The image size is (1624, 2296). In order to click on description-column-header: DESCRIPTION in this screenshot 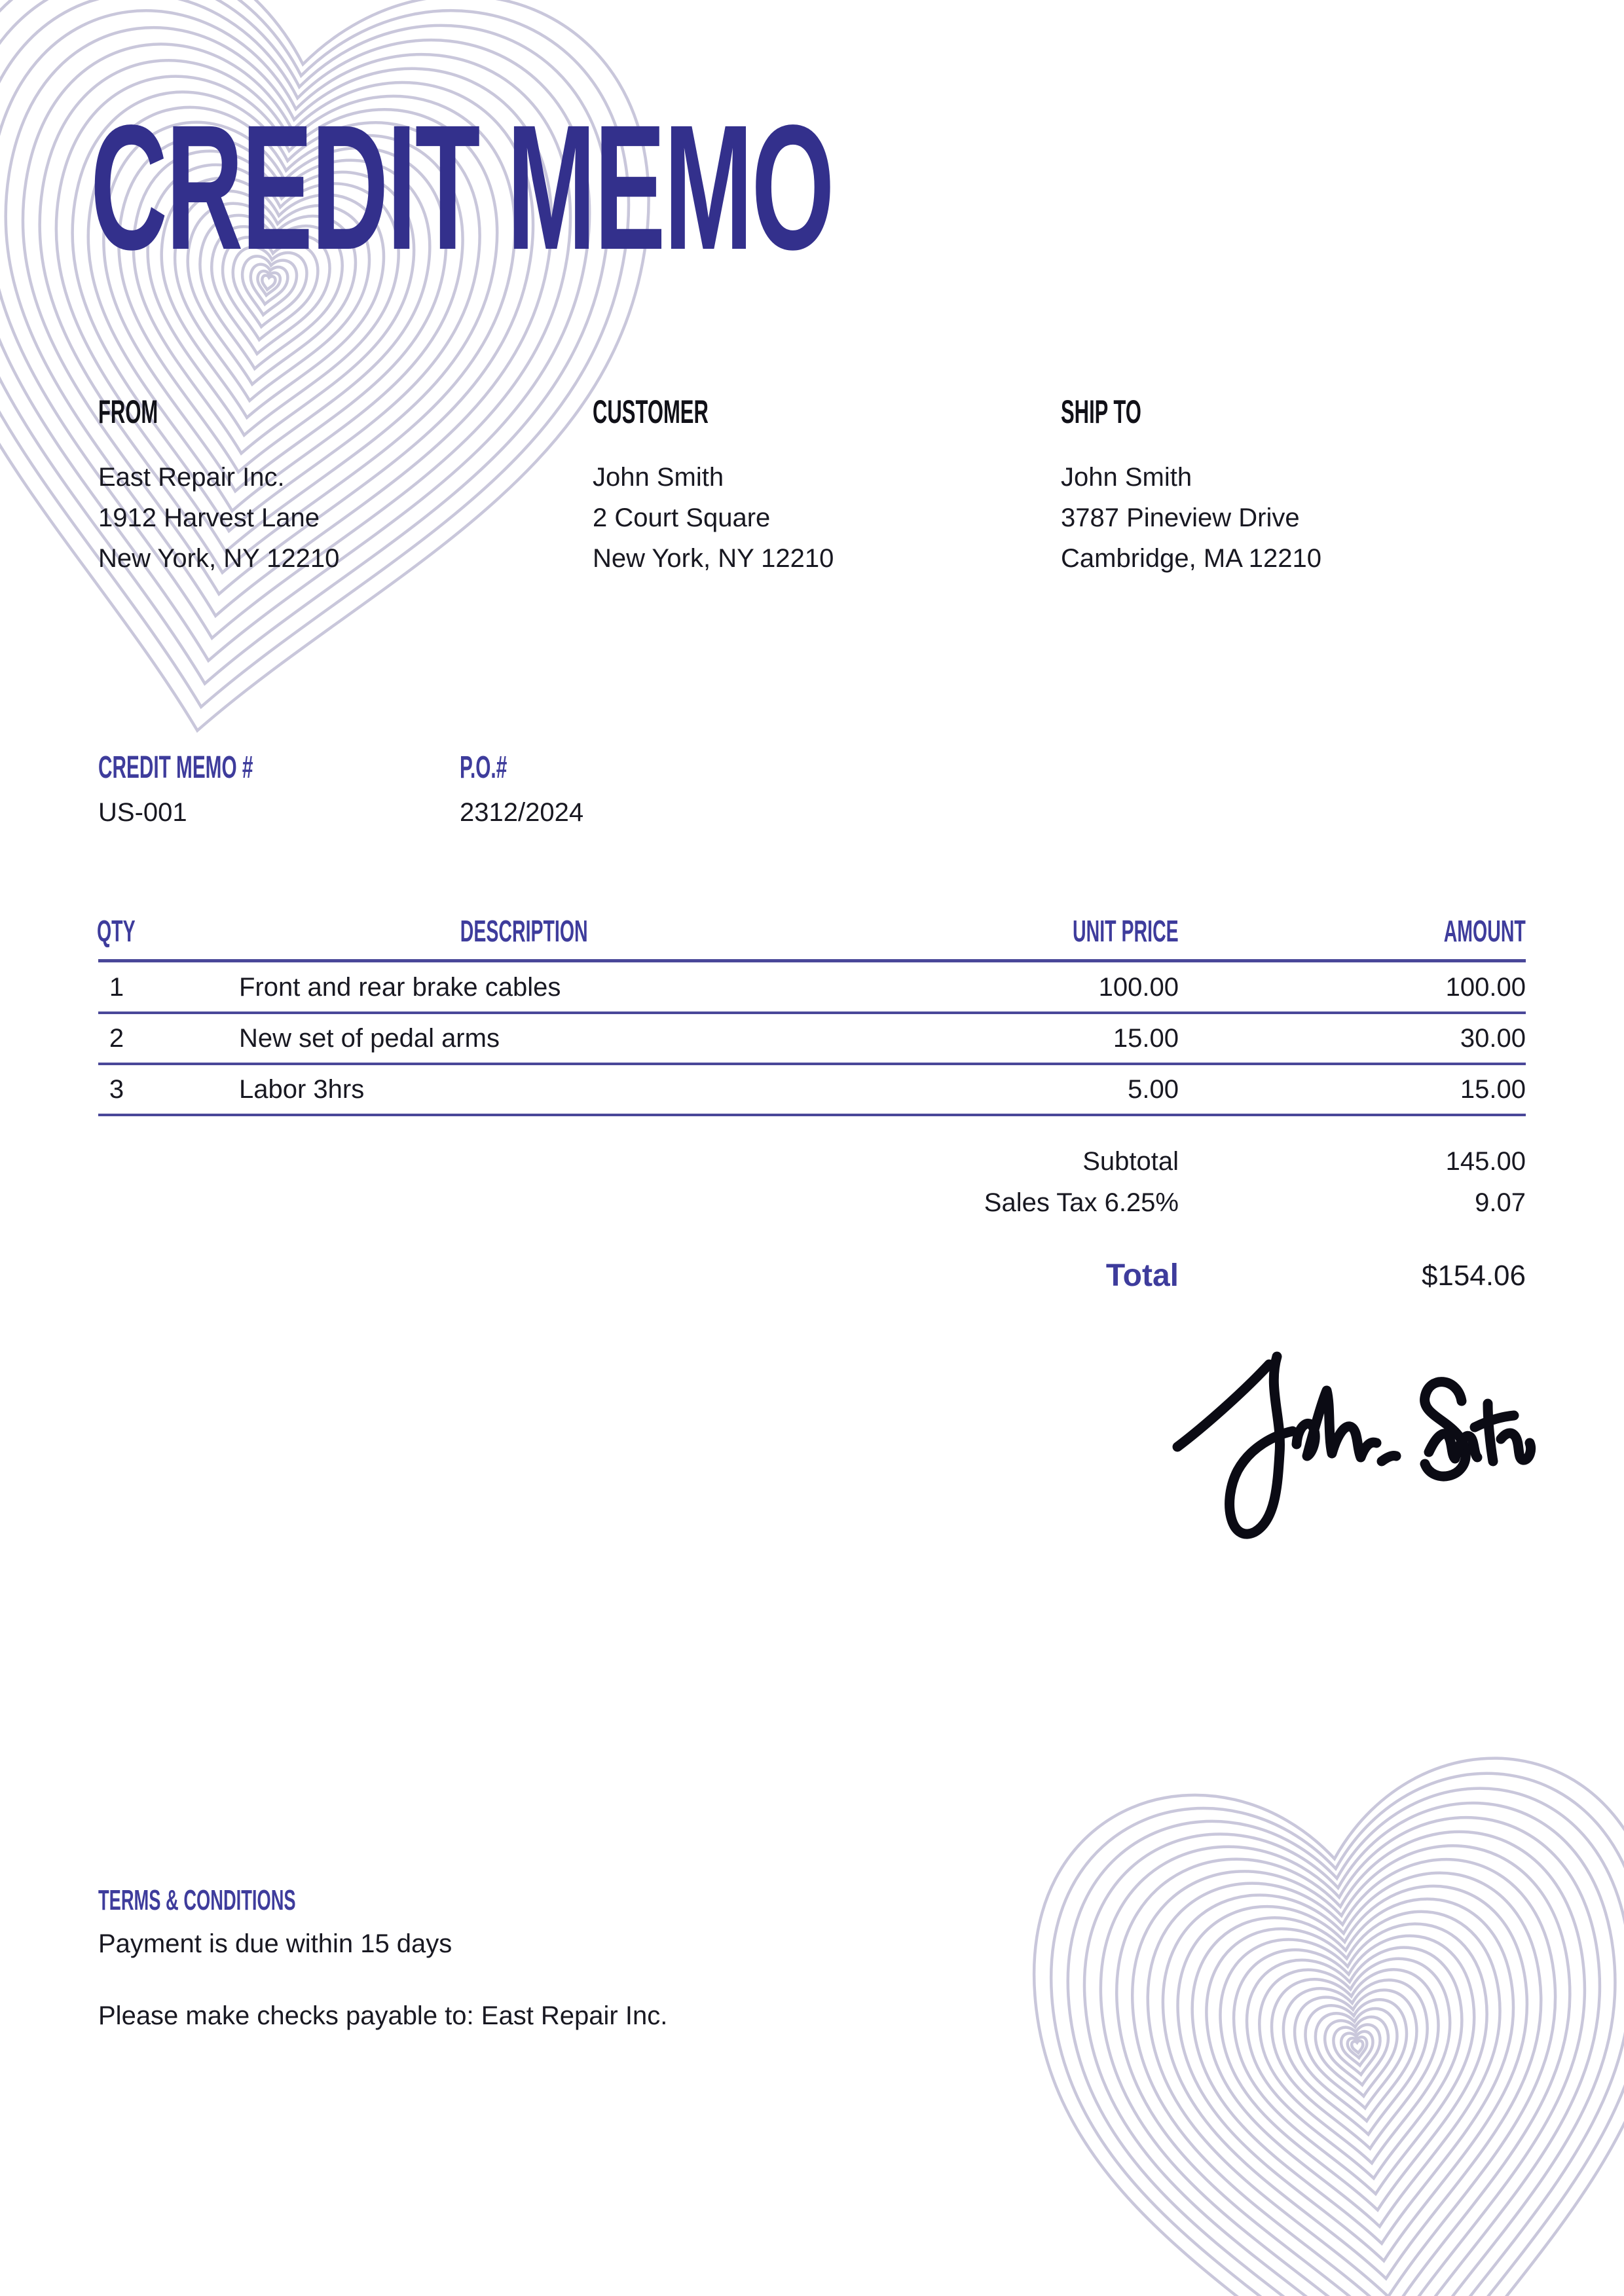, I will do `click(524, 931)`.